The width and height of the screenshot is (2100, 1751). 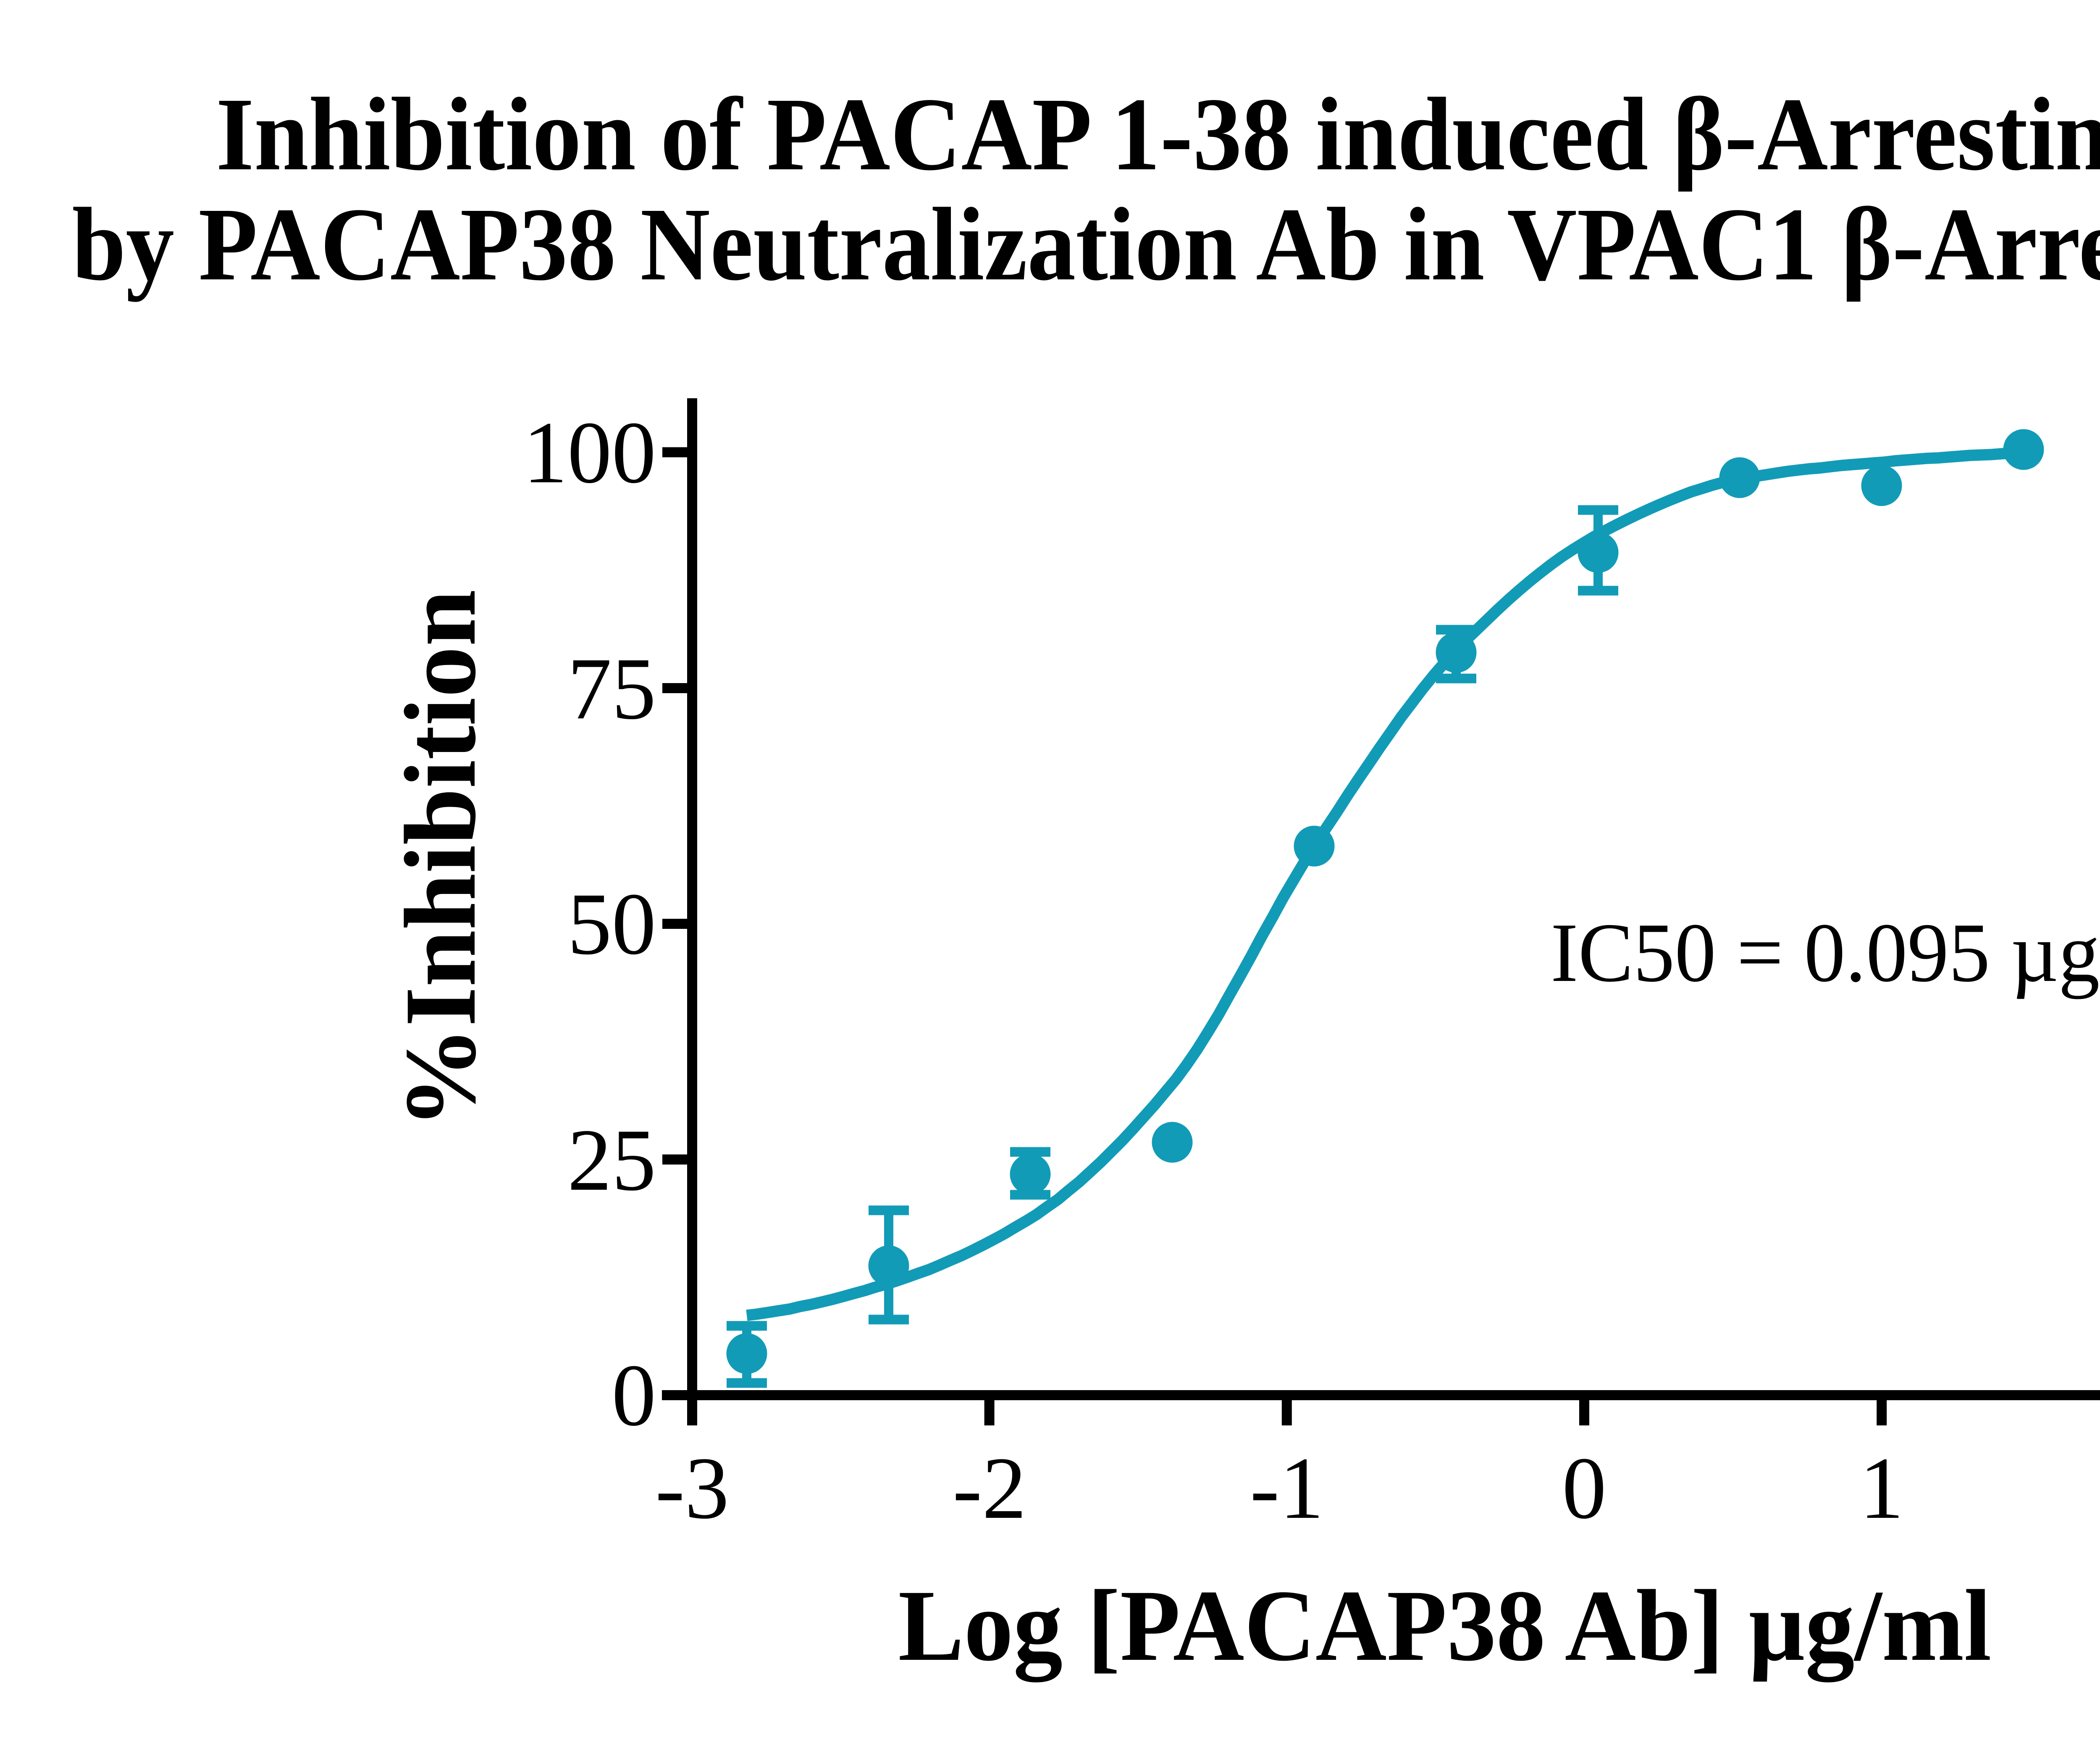 I want to click on svg-text: -2, so click(x=989, y=1488).